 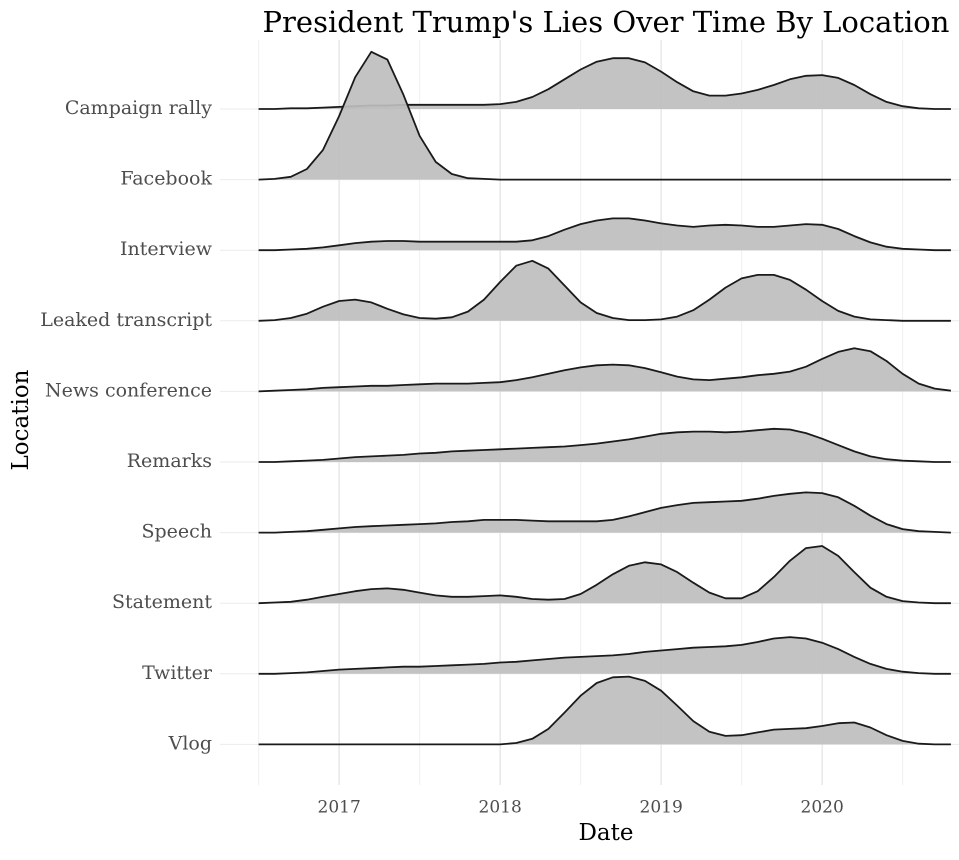 What do you see at coordinates (21, 419) in the screenshot?
I see `y-axis-title: Location` at bounding box center [21, 419].